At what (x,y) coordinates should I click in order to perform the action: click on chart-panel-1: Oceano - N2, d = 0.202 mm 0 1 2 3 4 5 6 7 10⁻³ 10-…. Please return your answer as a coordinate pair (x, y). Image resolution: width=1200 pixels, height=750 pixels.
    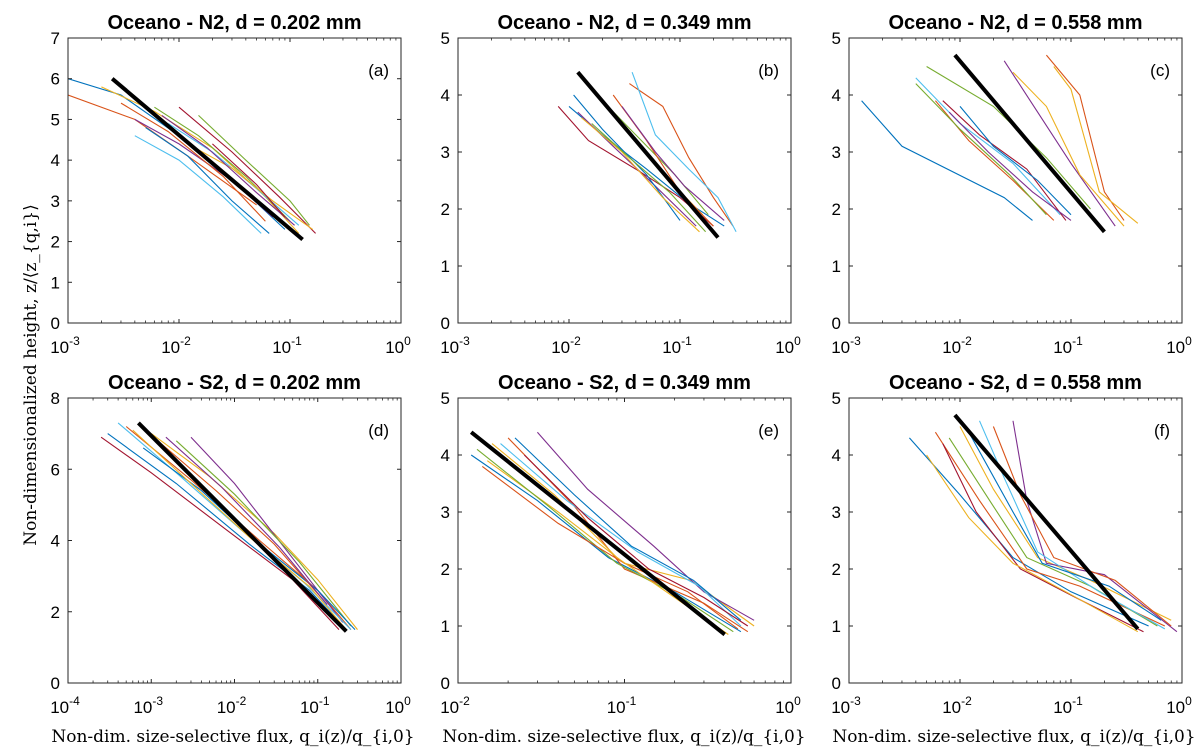
    Looking at the image, I should click on (230, 184).